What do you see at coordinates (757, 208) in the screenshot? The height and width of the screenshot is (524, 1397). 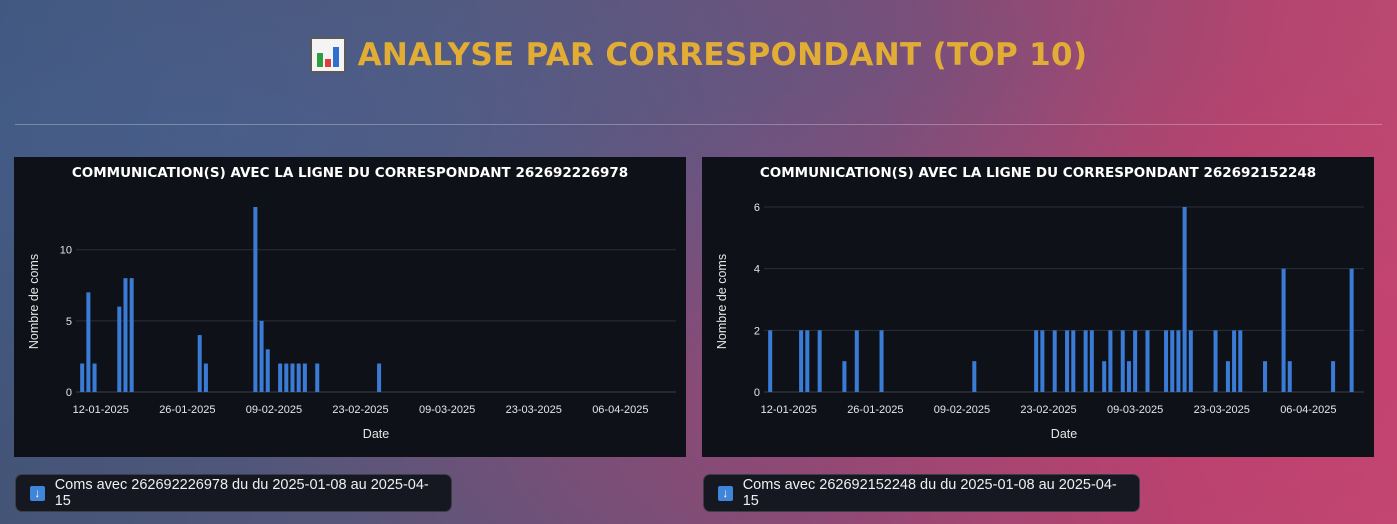 I see `y-tick-label: 6` at bounding box center [757, 208].